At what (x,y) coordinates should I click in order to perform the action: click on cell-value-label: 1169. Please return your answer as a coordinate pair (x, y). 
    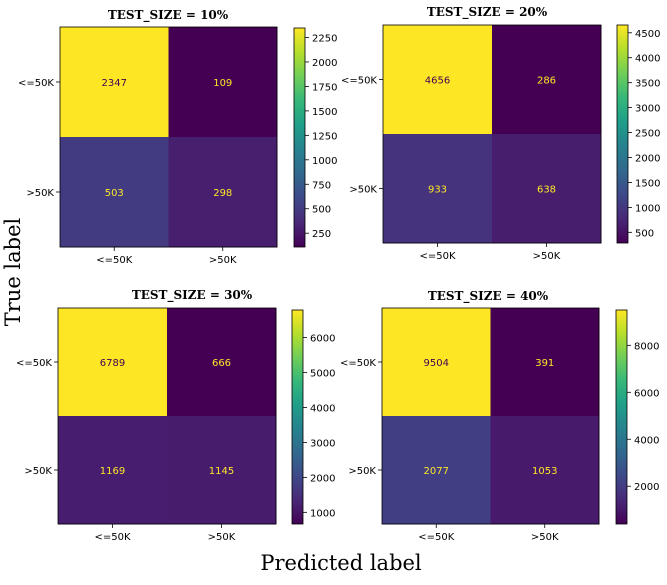
    Looking at the image, I should click on (112, 471).